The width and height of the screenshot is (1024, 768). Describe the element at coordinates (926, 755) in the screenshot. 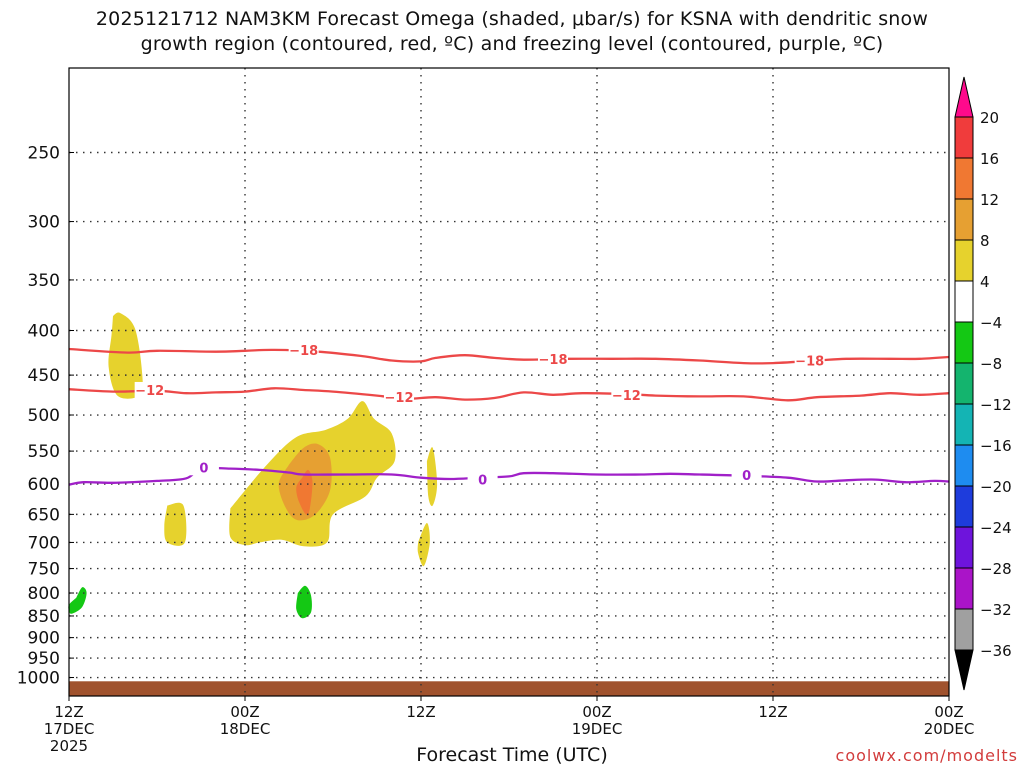

I see `source-credit-link: coolwx.com/modelts` at that location.